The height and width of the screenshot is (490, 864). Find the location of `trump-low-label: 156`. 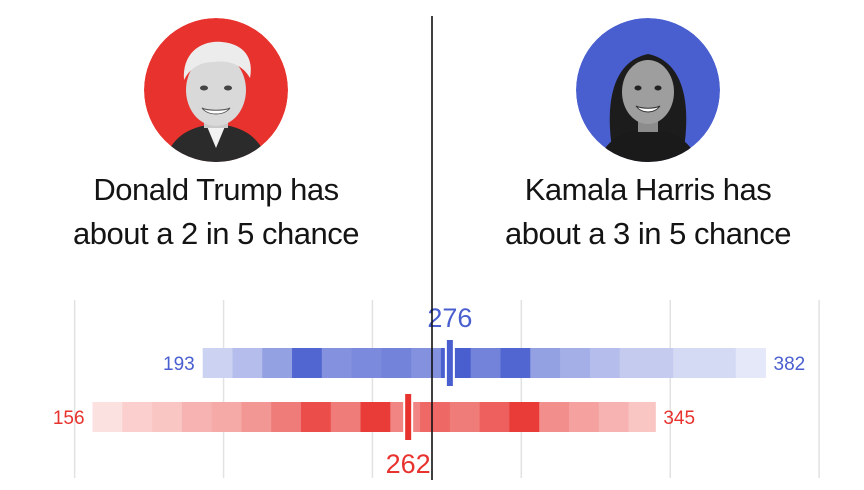

trump-low-label: 156 is located at coordinates (69, 418).